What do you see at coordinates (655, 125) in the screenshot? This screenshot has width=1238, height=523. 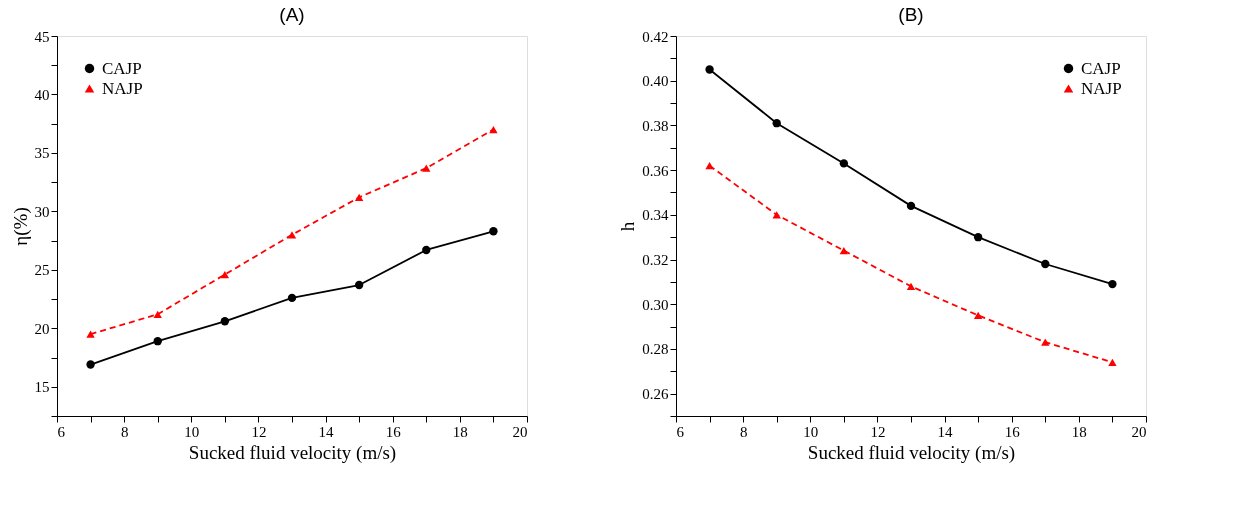 I see `y-tick-label: 0.38` at bounding box center [655, 125].